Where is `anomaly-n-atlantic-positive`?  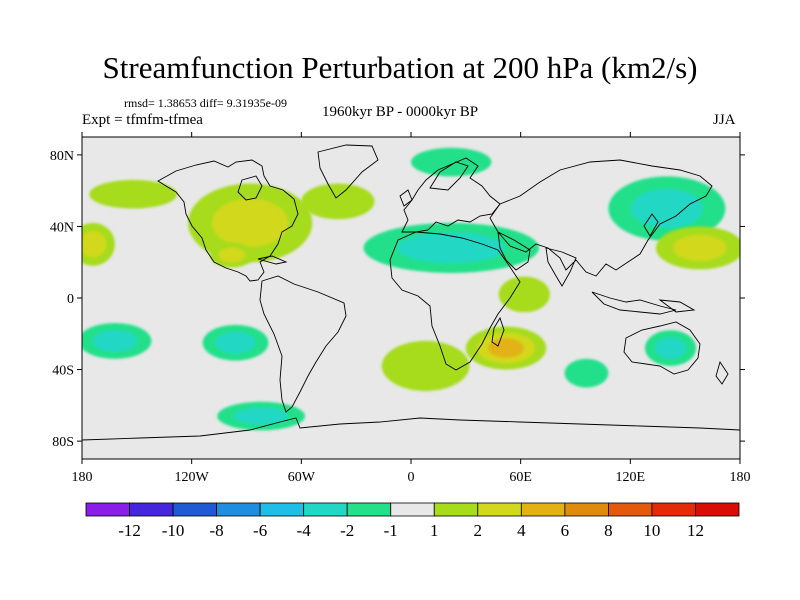
anomaly-n-atlantic-positive is located at coordinates (338, 201).